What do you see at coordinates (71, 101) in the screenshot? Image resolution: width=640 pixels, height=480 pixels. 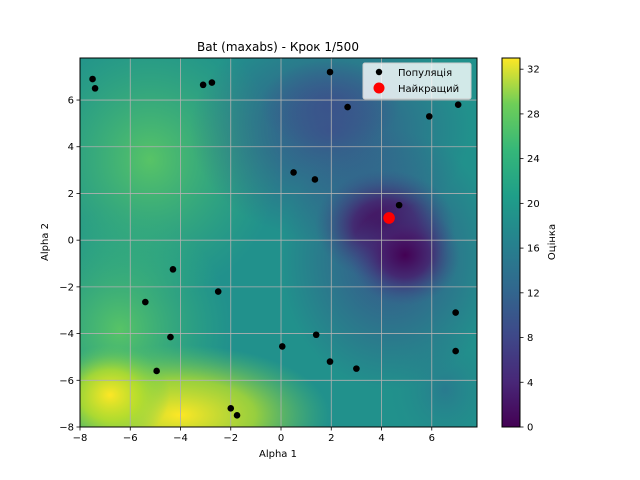 I see `y-tick-label: 6` at bounding box center [71, 101].